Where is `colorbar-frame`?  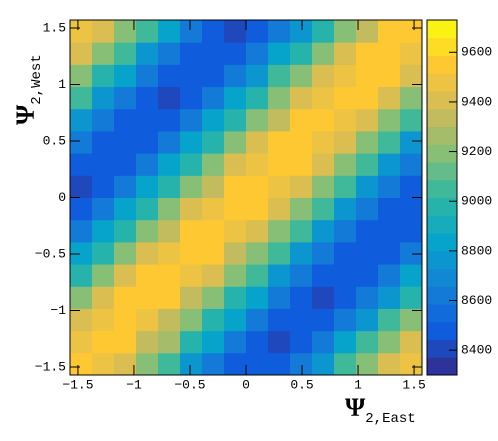
colorbar-frame is located at coordinates (442, 197).